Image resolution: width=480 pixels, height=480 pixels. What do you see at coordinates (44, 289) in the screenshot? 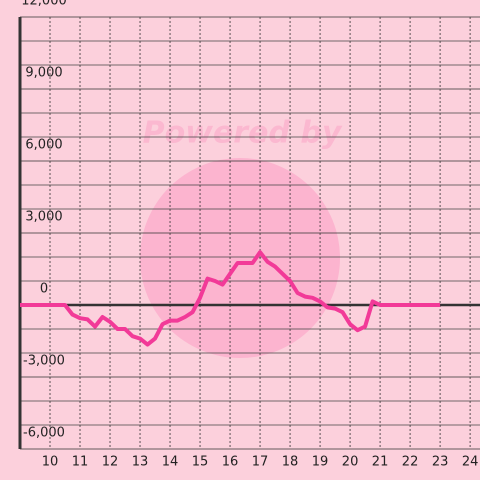
I see `y-tick-label: 0` at bounding box center [44, 289].